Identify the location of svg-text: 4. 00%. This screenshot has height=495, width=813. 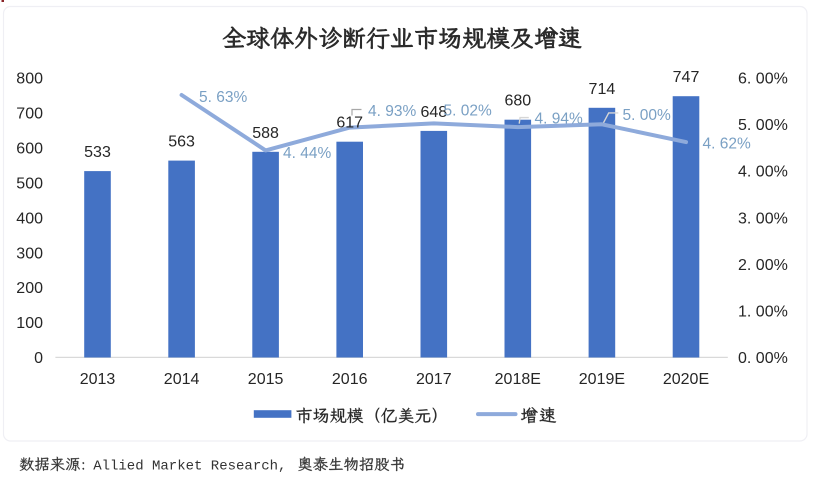
(763, 172).